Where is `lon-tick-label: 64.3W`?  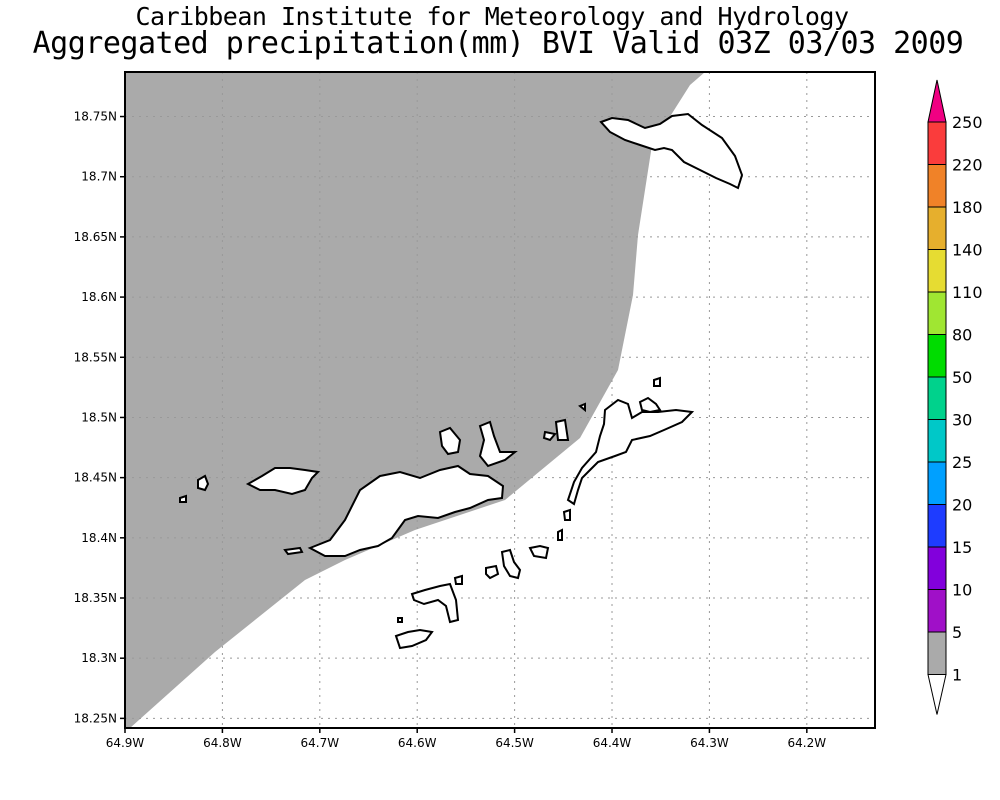 lon-tick-label: 64.3W is located at coordinates (709, 743).